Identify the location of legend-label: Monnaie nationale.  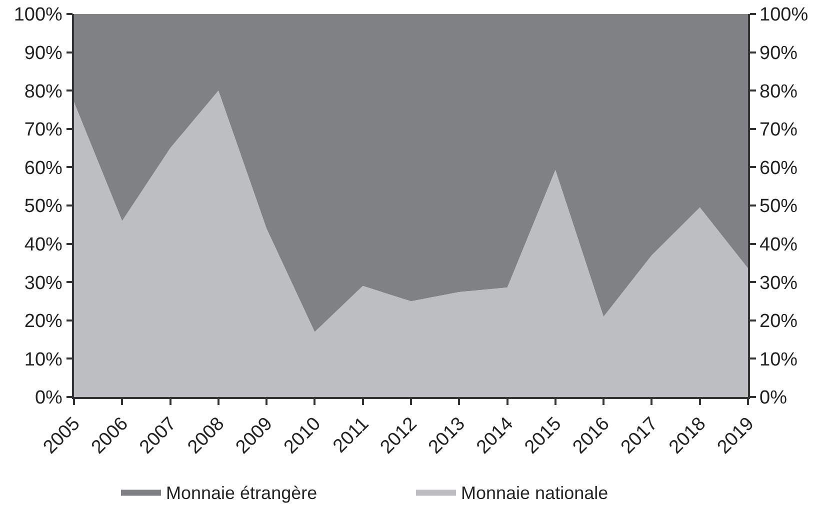
(534, 492).